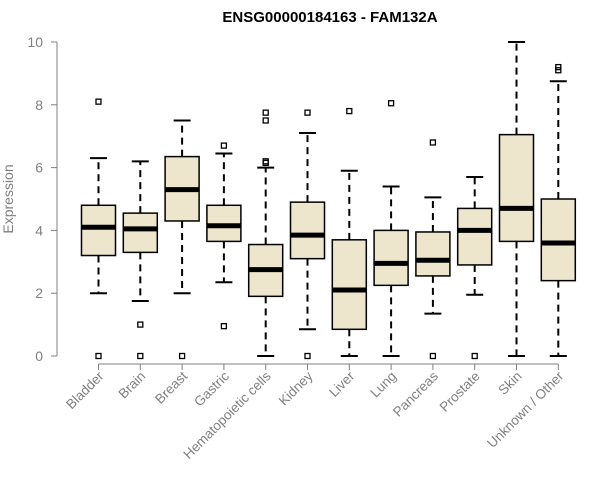 The height and width of the screenshot is (500, 600). What do you see at coordinates (509, 383) in the screenshot?
I see `x-tick-label: Skin` at bounding box center [509, 383].